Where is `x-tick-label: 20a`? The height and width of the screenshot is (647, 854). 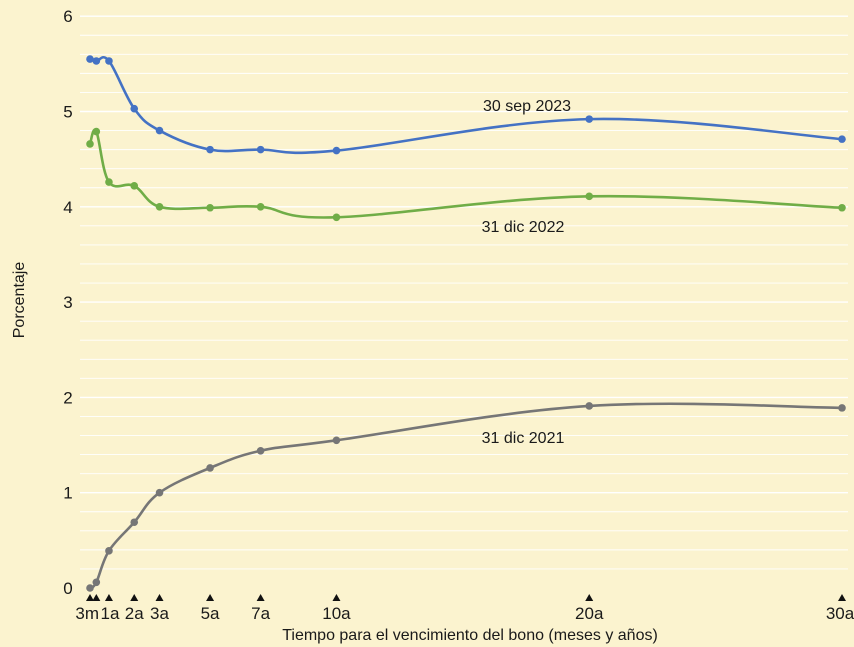 x-tick-label: 20a is located at coordinates (589, 613).